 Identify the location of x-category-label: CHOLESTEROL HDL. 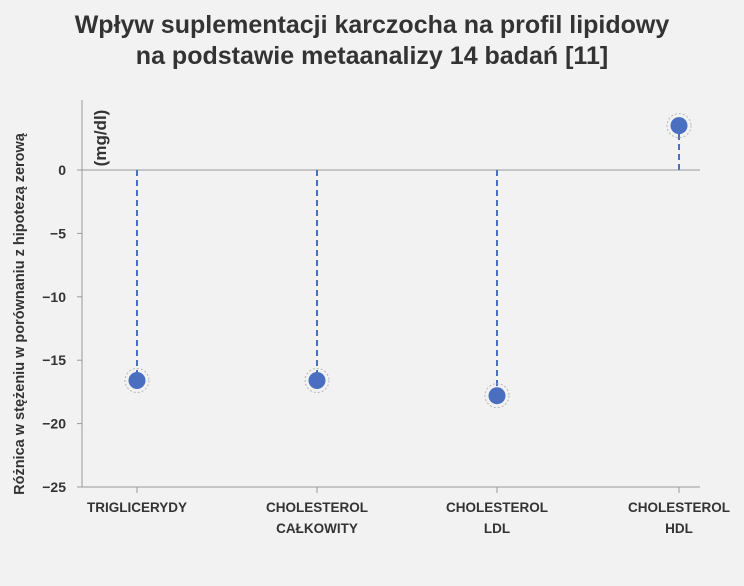
(679, 518).